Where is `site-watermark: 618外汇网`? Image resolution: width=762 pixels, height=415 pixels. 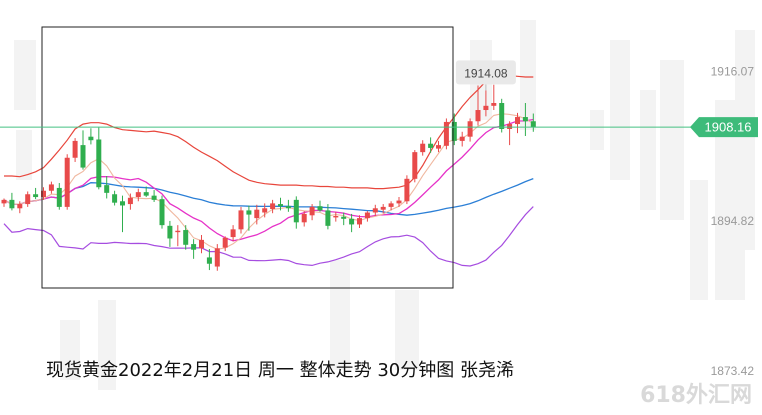 site-watermark: 618外汇网 is located at coordinates (696, 395).